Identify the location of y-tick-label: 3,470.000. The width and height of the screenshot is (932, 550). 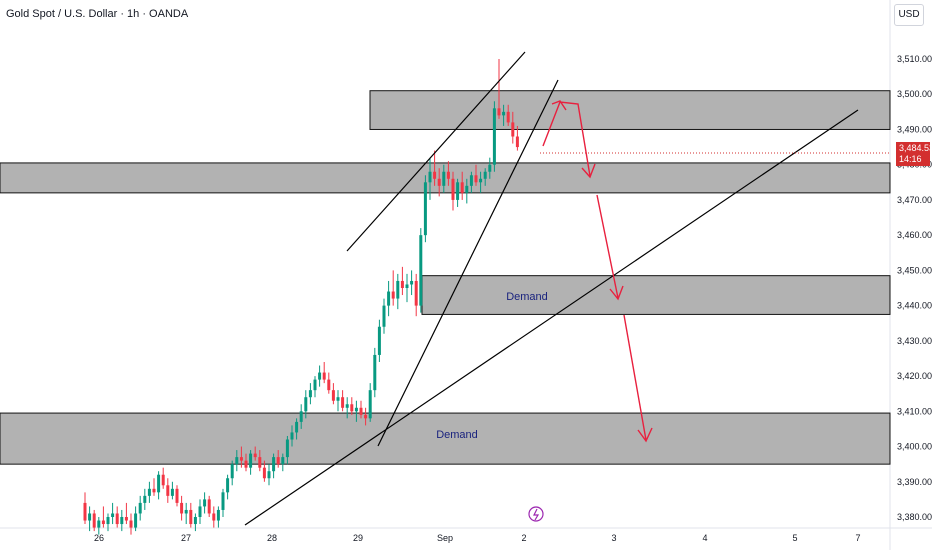
(914, 200).